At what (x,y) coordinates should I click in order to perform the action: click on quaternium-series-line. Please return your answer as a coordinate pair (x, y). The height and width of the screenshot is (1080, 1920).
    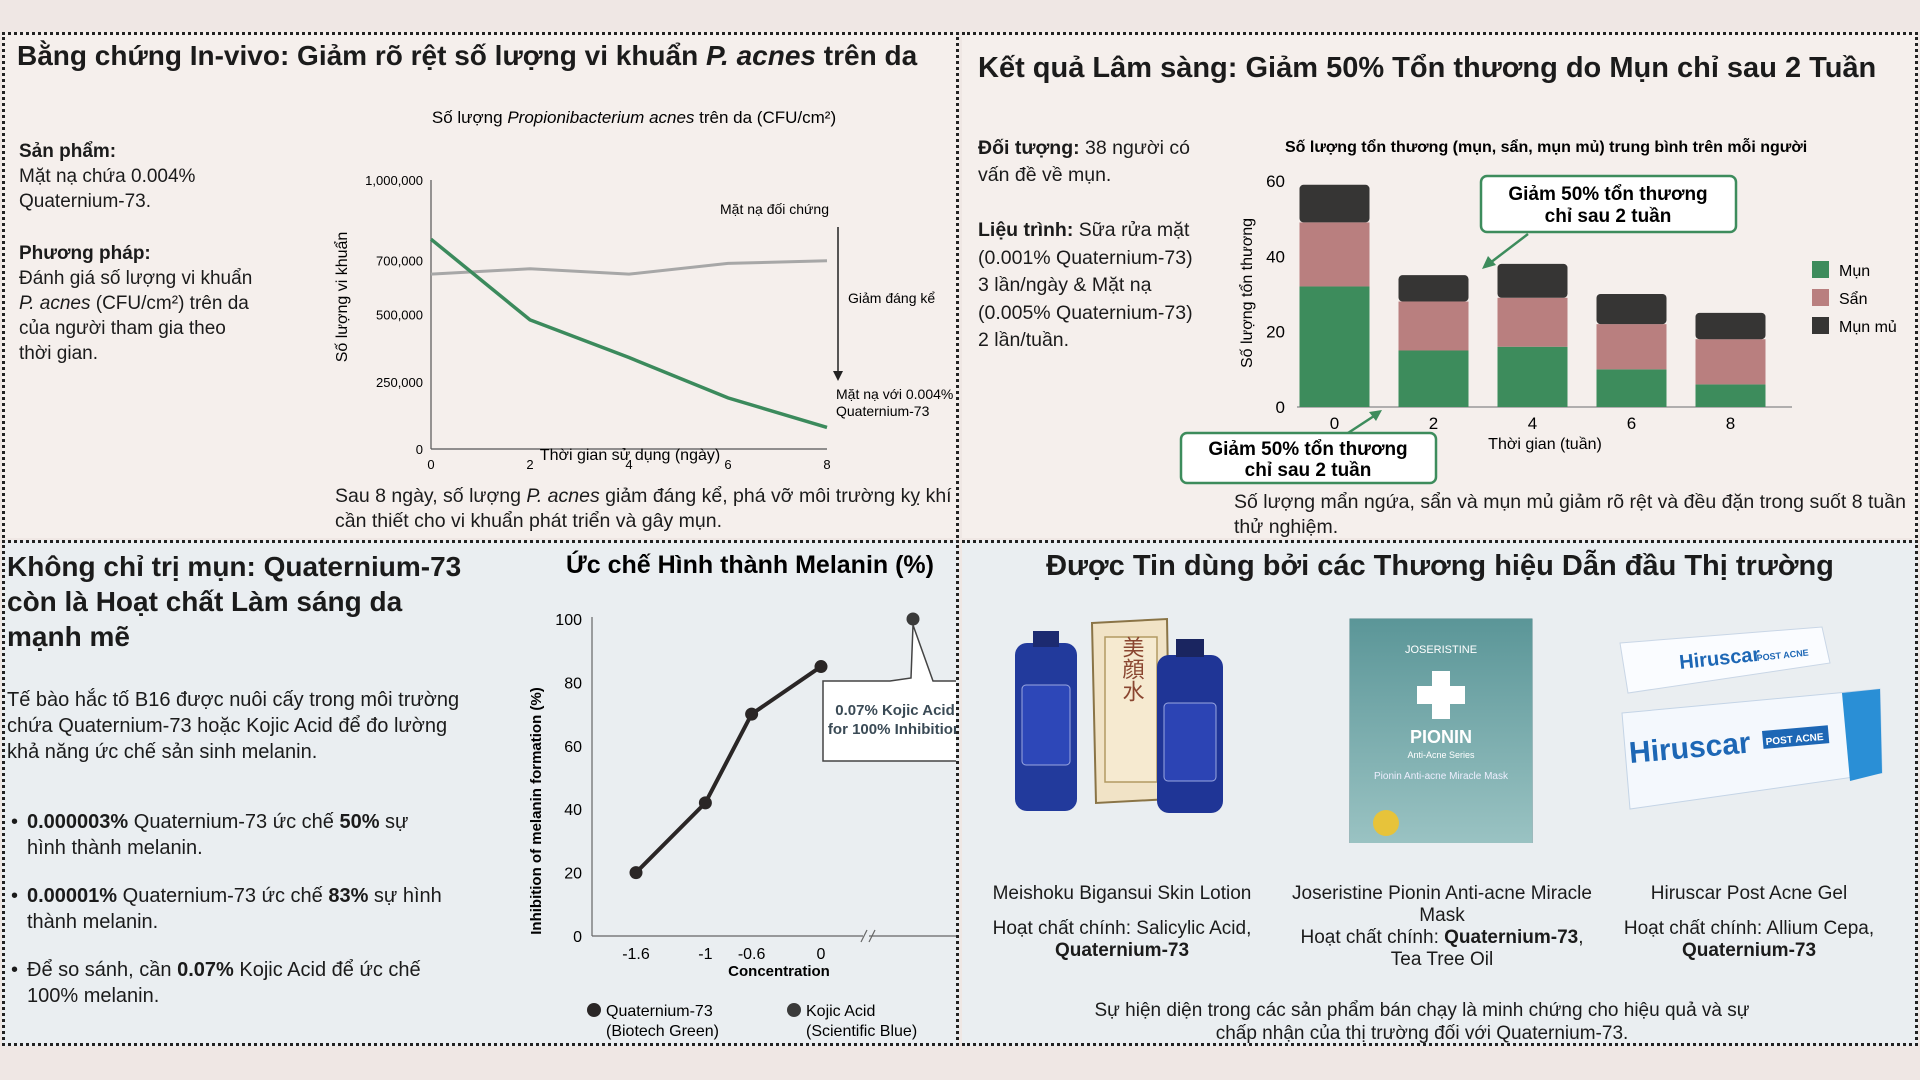
    Looking at the image, I should click on (728, 769).